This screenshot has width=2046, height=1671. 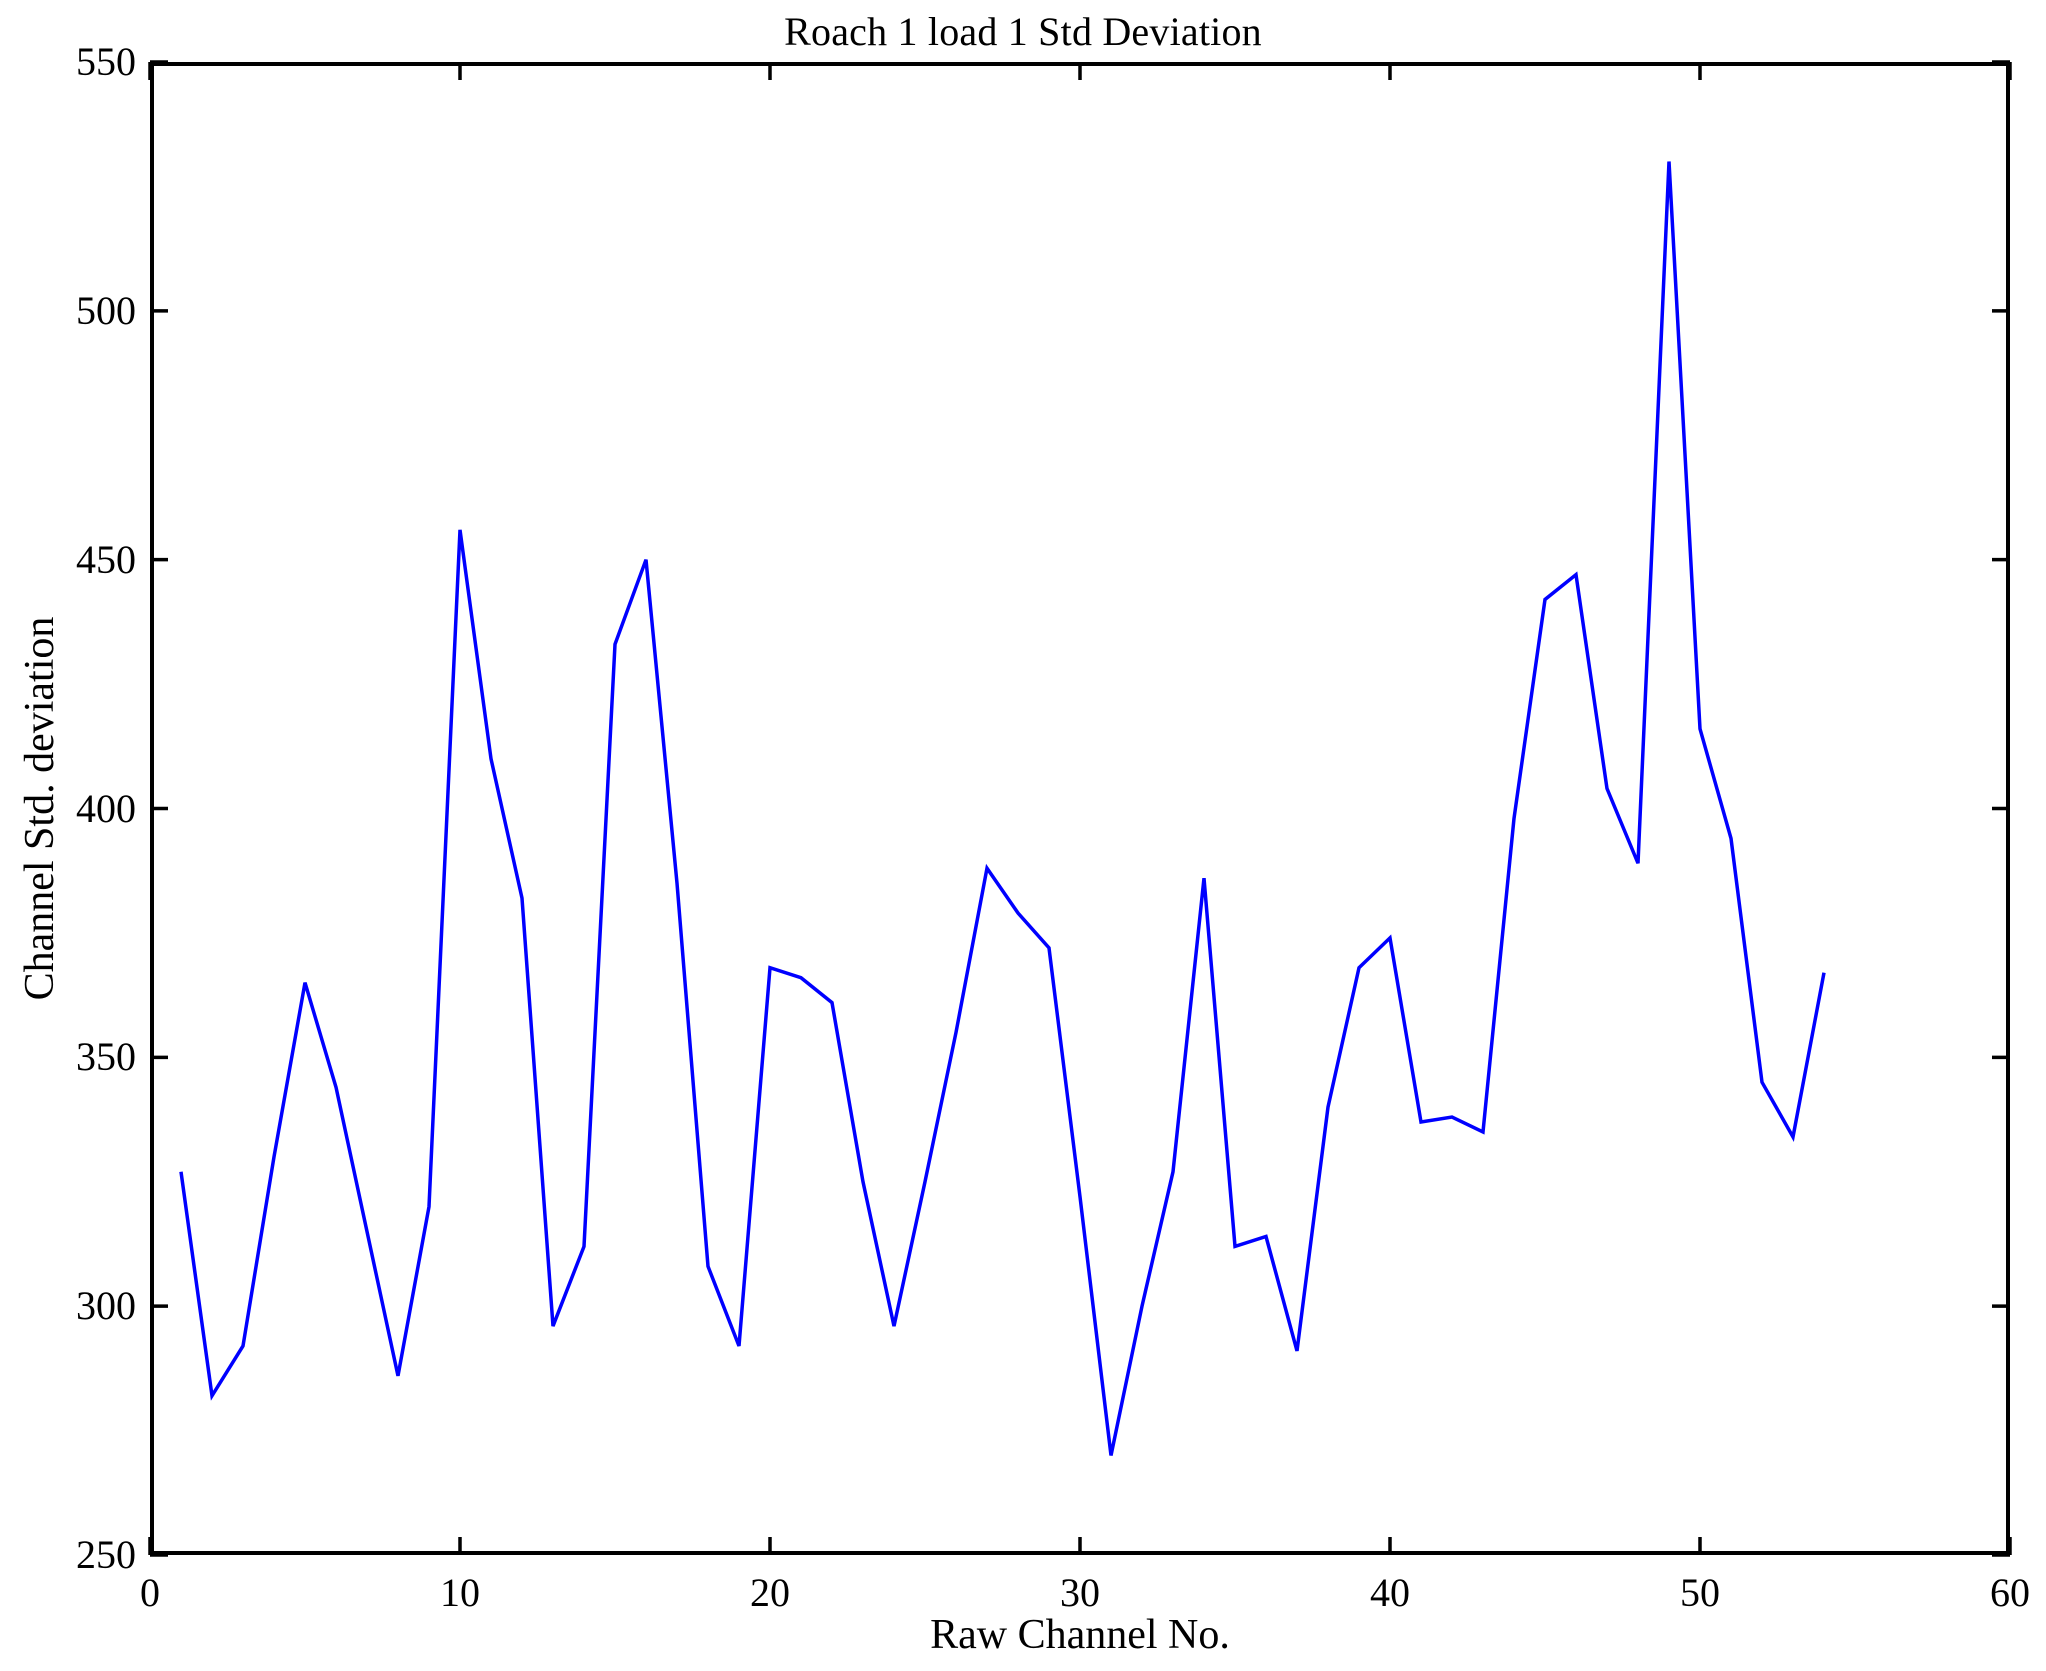 I want to click on page-title: Roach 1 load 1 Std Deviation, so click(x=1023, y=31).